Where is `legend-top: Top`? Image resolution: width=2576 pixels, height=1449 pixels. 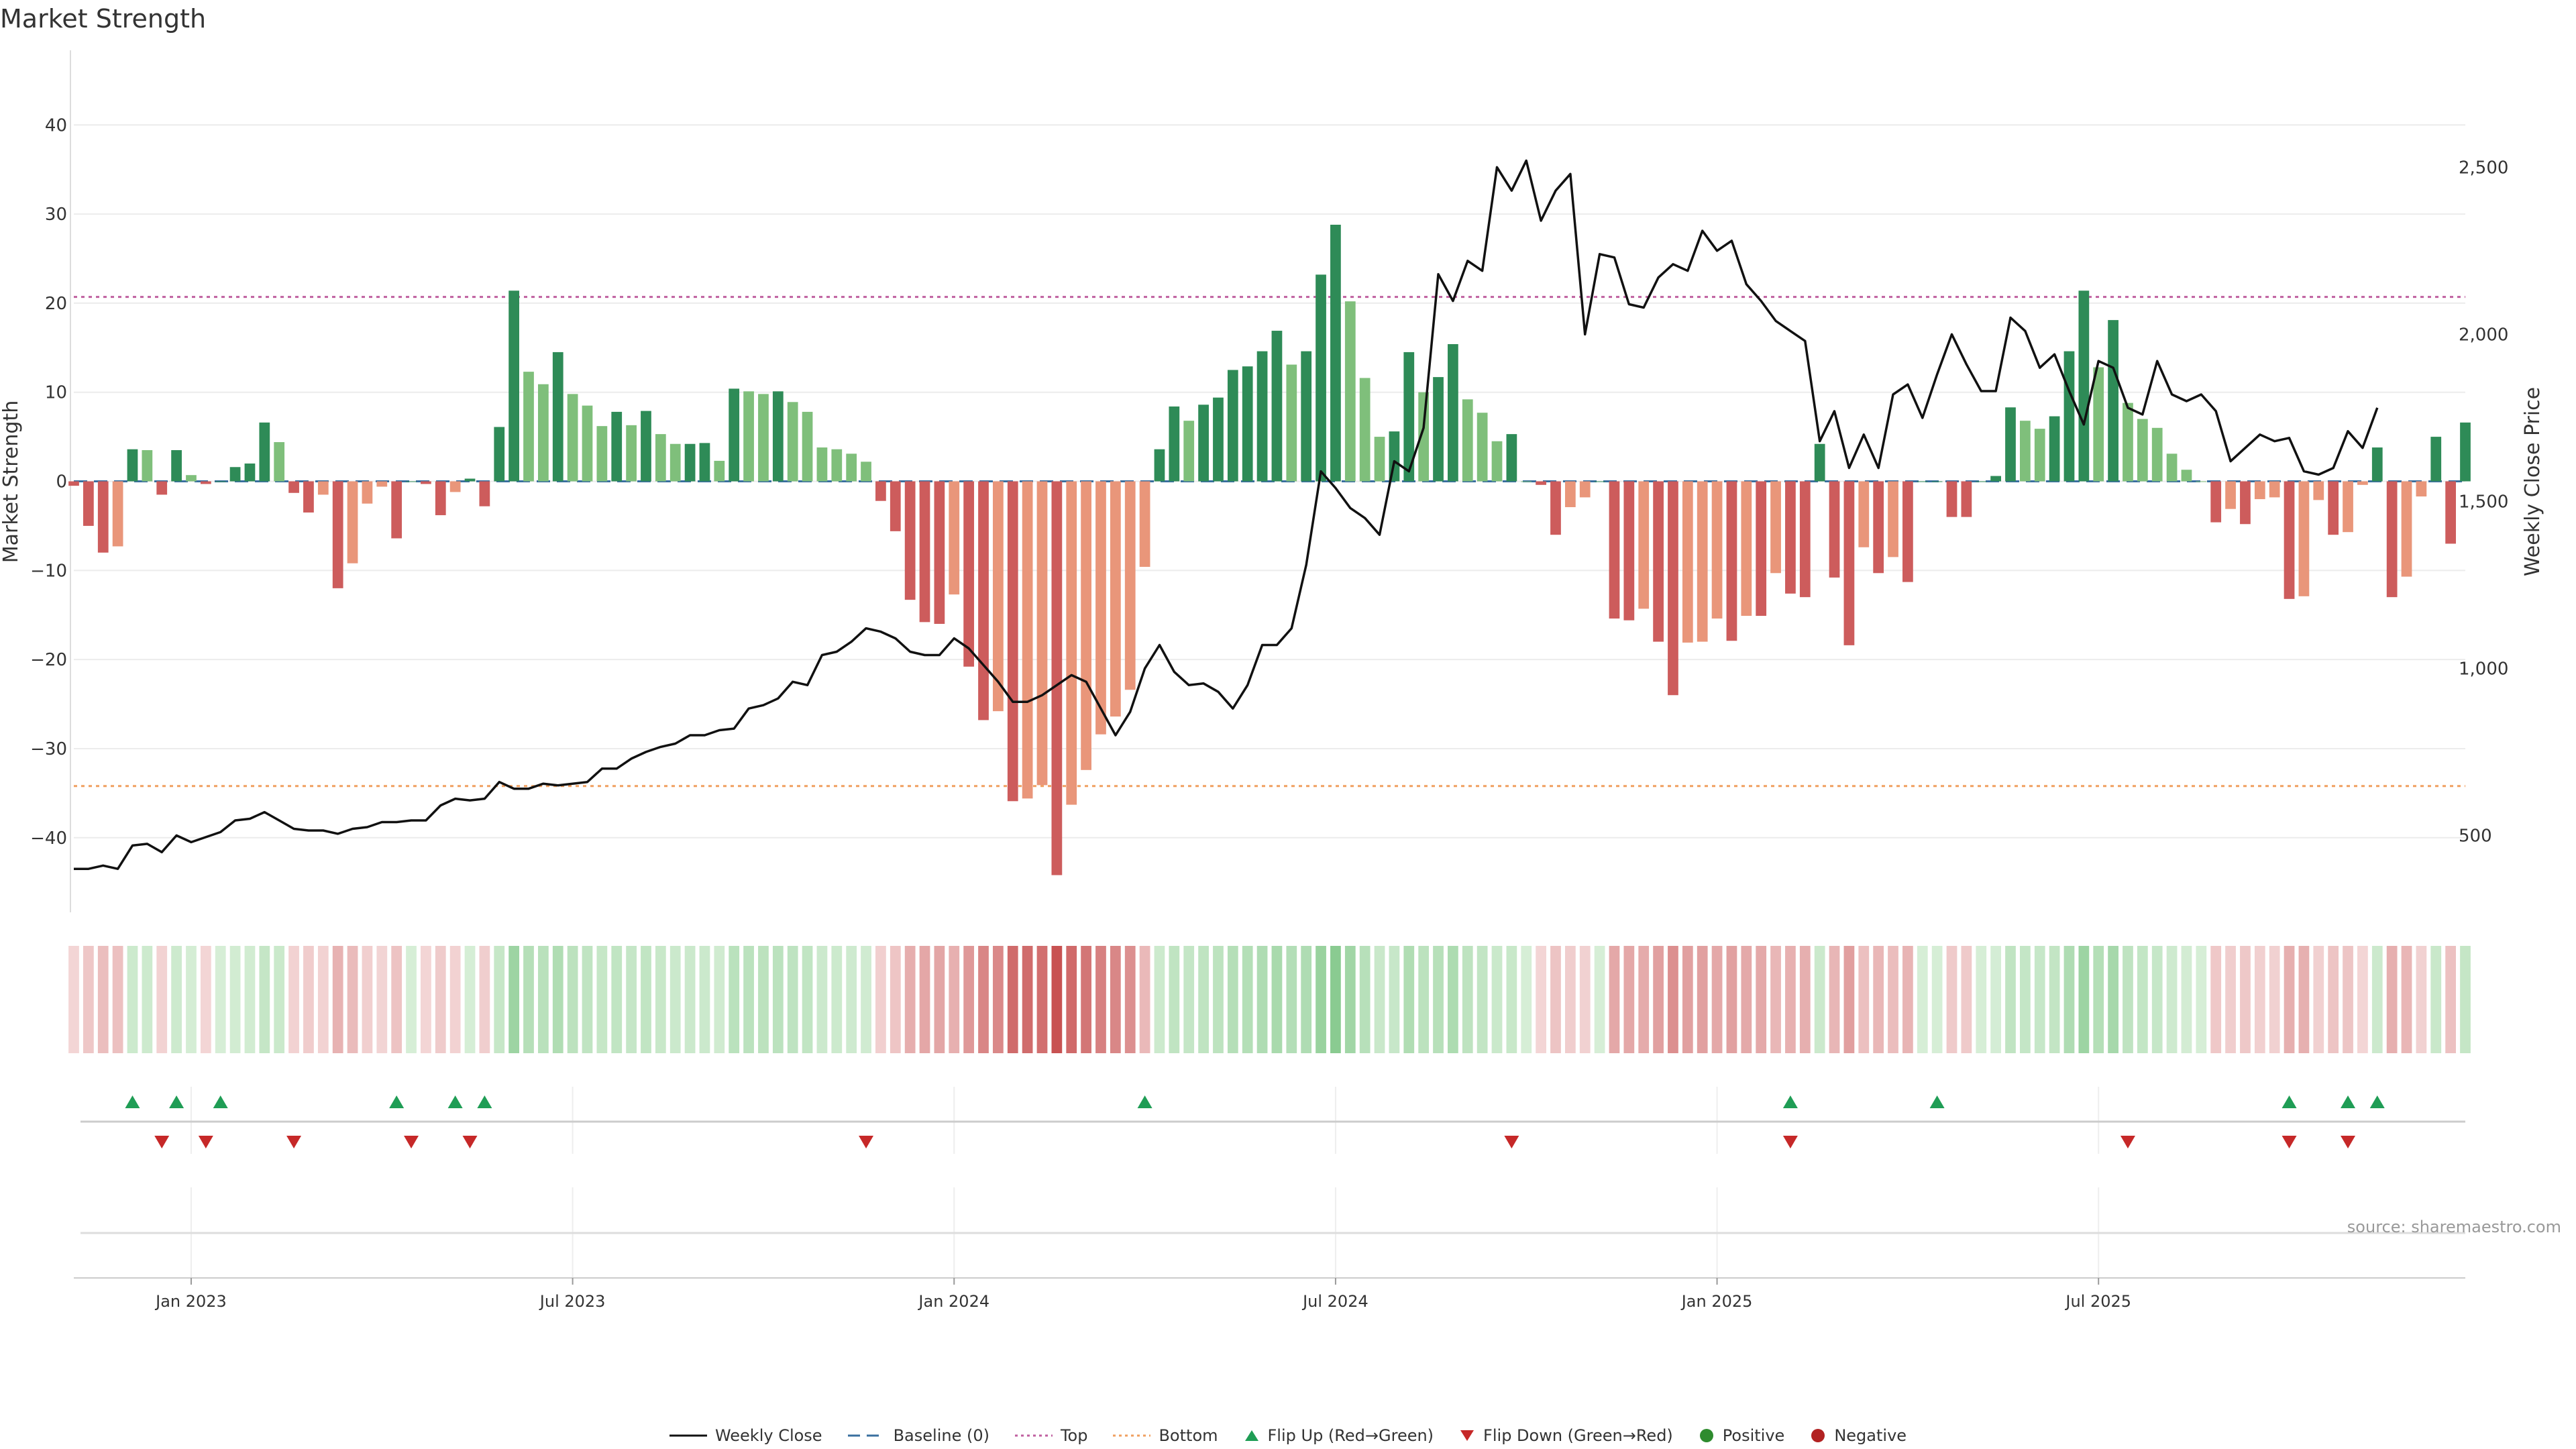 legend-top: Top is located at coordinates (1051, 1435).